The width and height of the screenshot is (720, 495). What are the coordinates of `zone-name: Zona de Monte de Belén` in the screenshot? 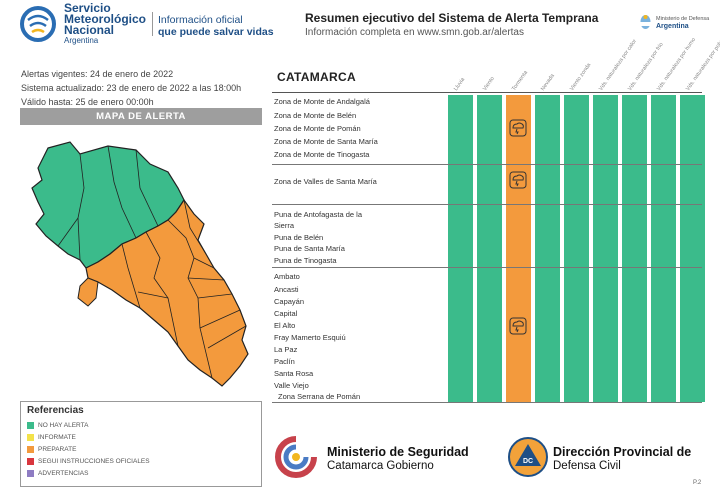 It's located at (315, 115).